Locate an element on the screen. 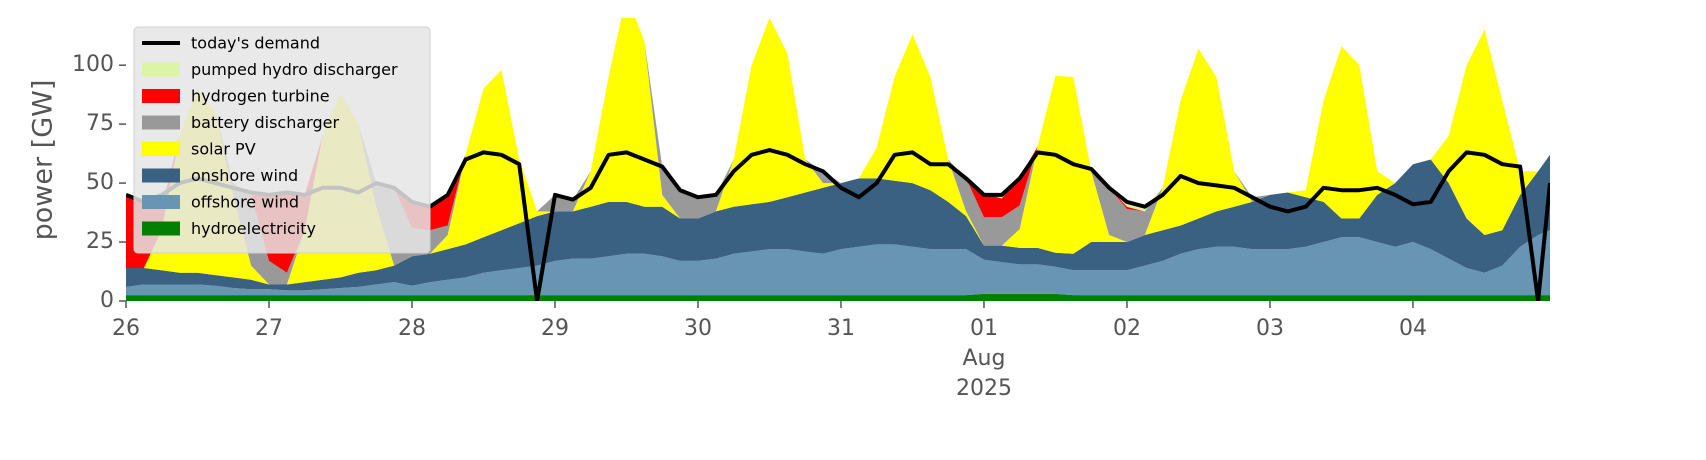  x-tick-label: 03 is located at coordinates (1270, 328).